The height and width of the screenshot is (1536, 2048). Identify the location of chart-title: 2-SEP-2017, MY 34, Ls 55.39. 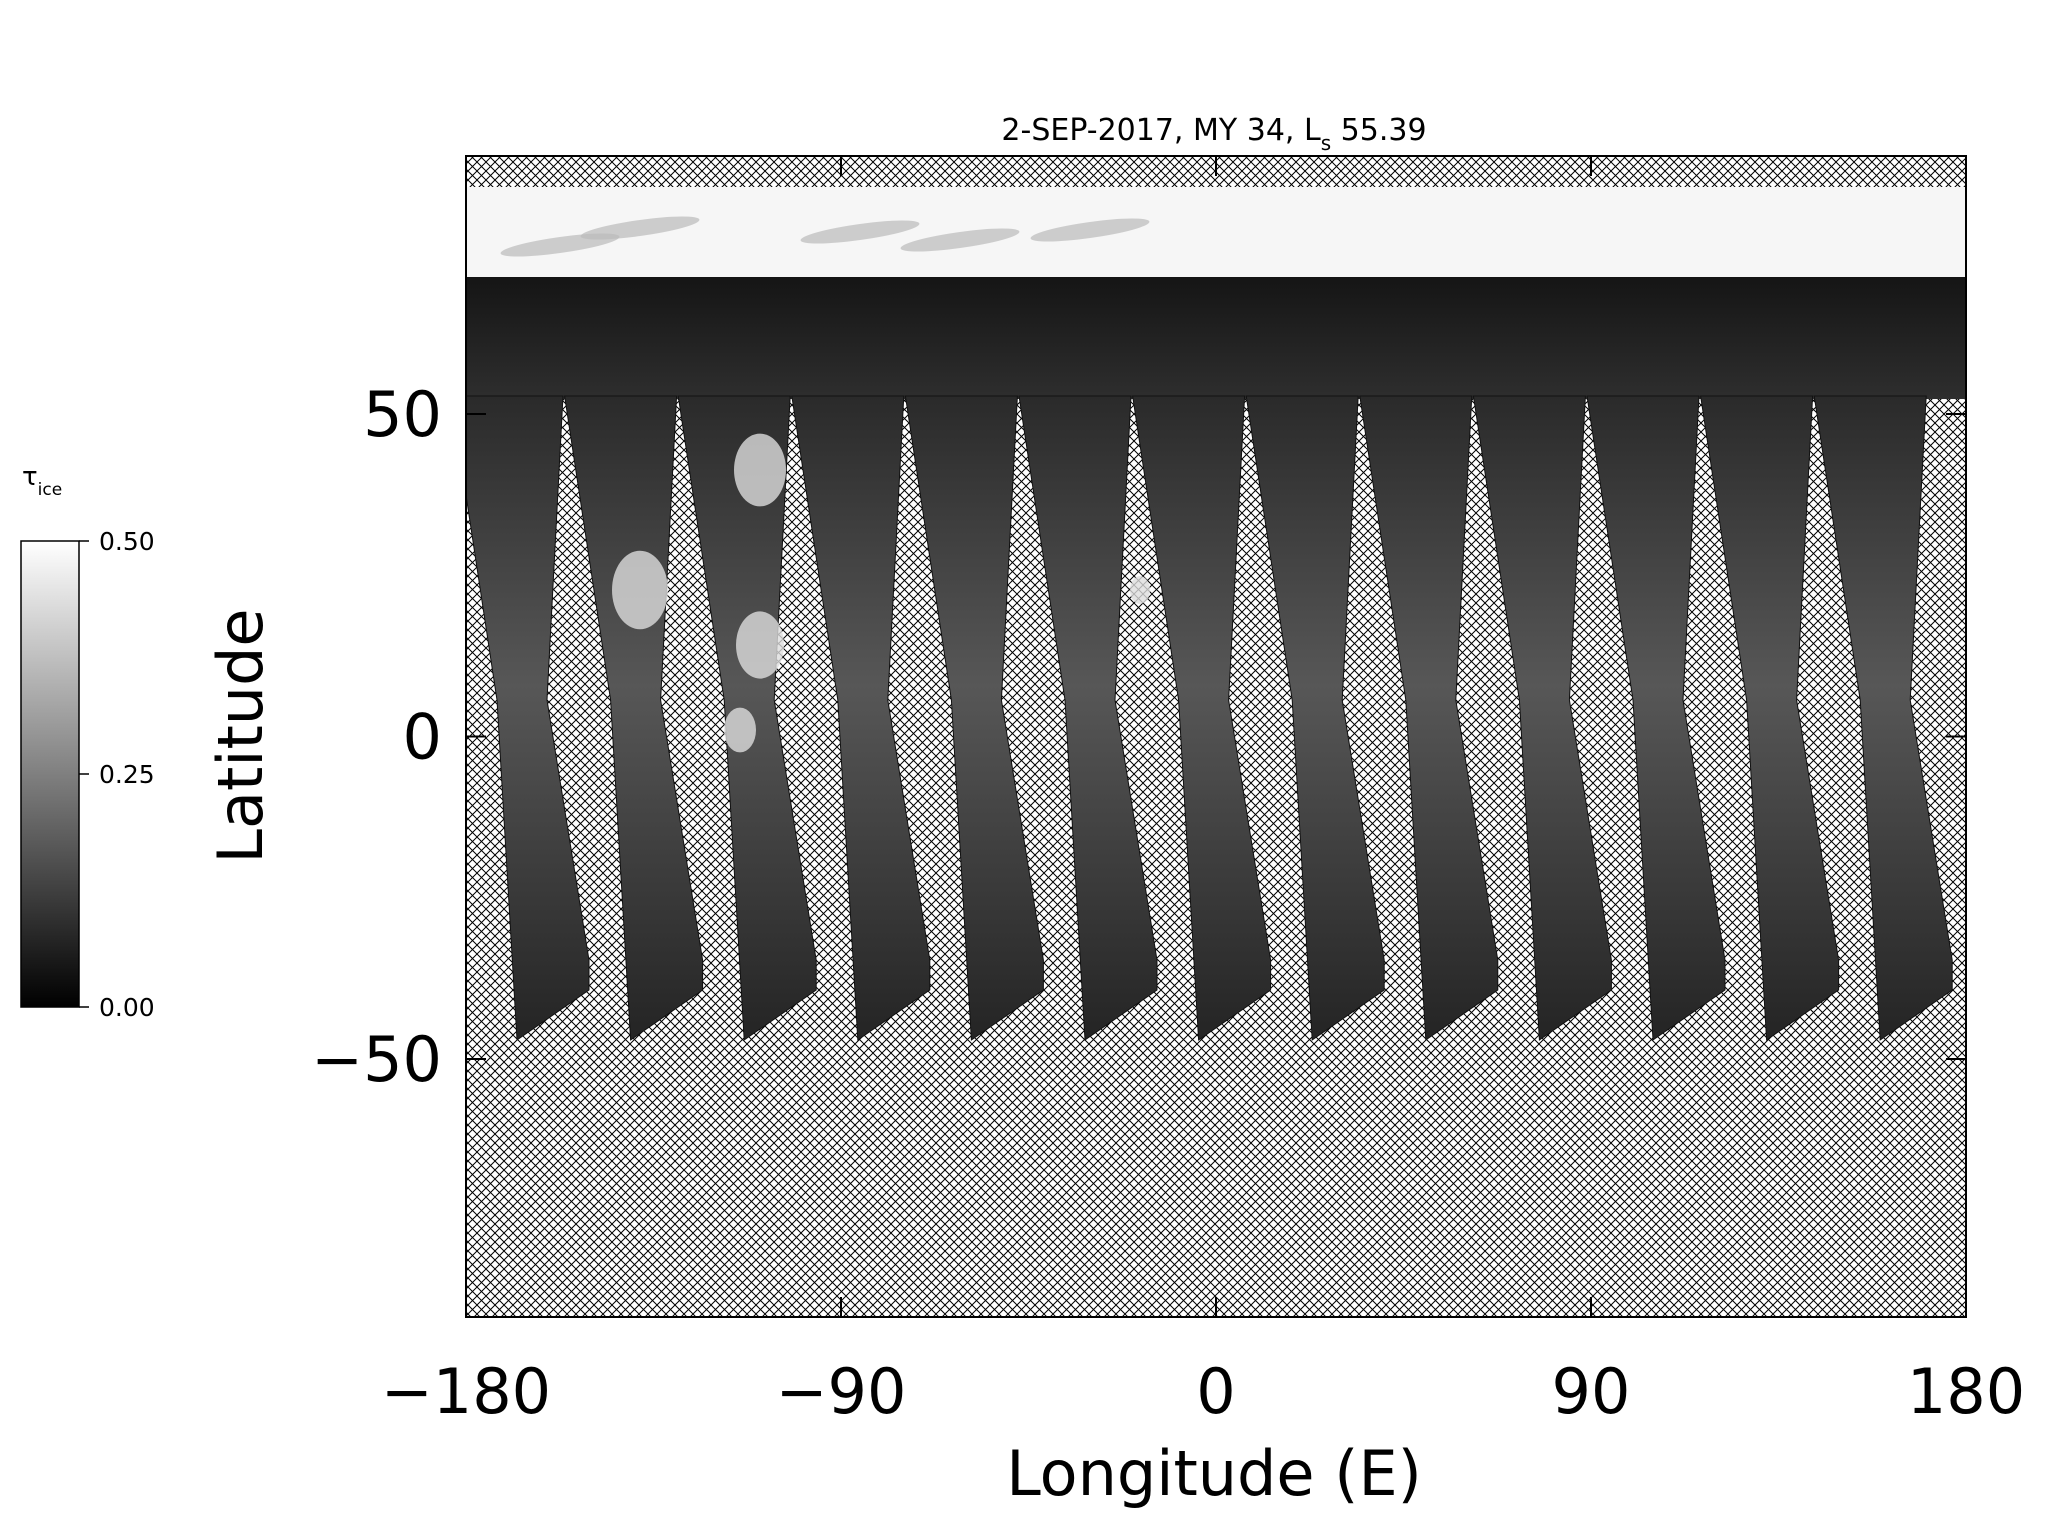
(1213, 134).